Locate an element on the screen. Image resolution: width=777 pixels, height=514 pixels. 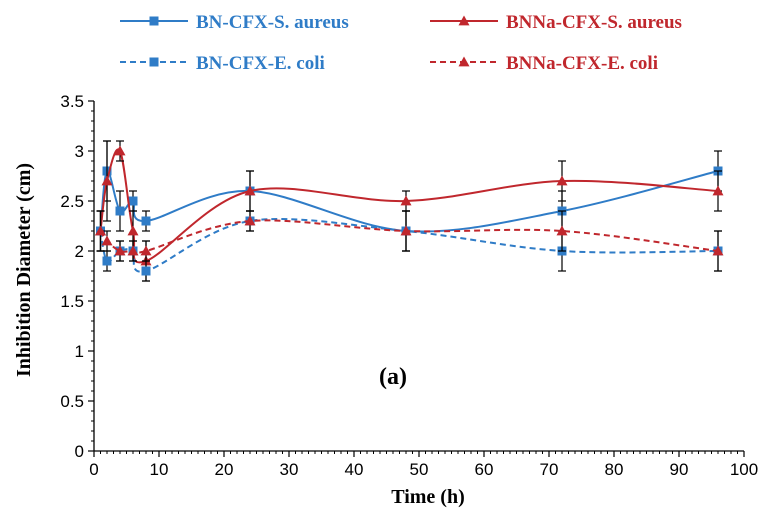
y-tick-label: 2.5 is located at coordinates (72, 201).